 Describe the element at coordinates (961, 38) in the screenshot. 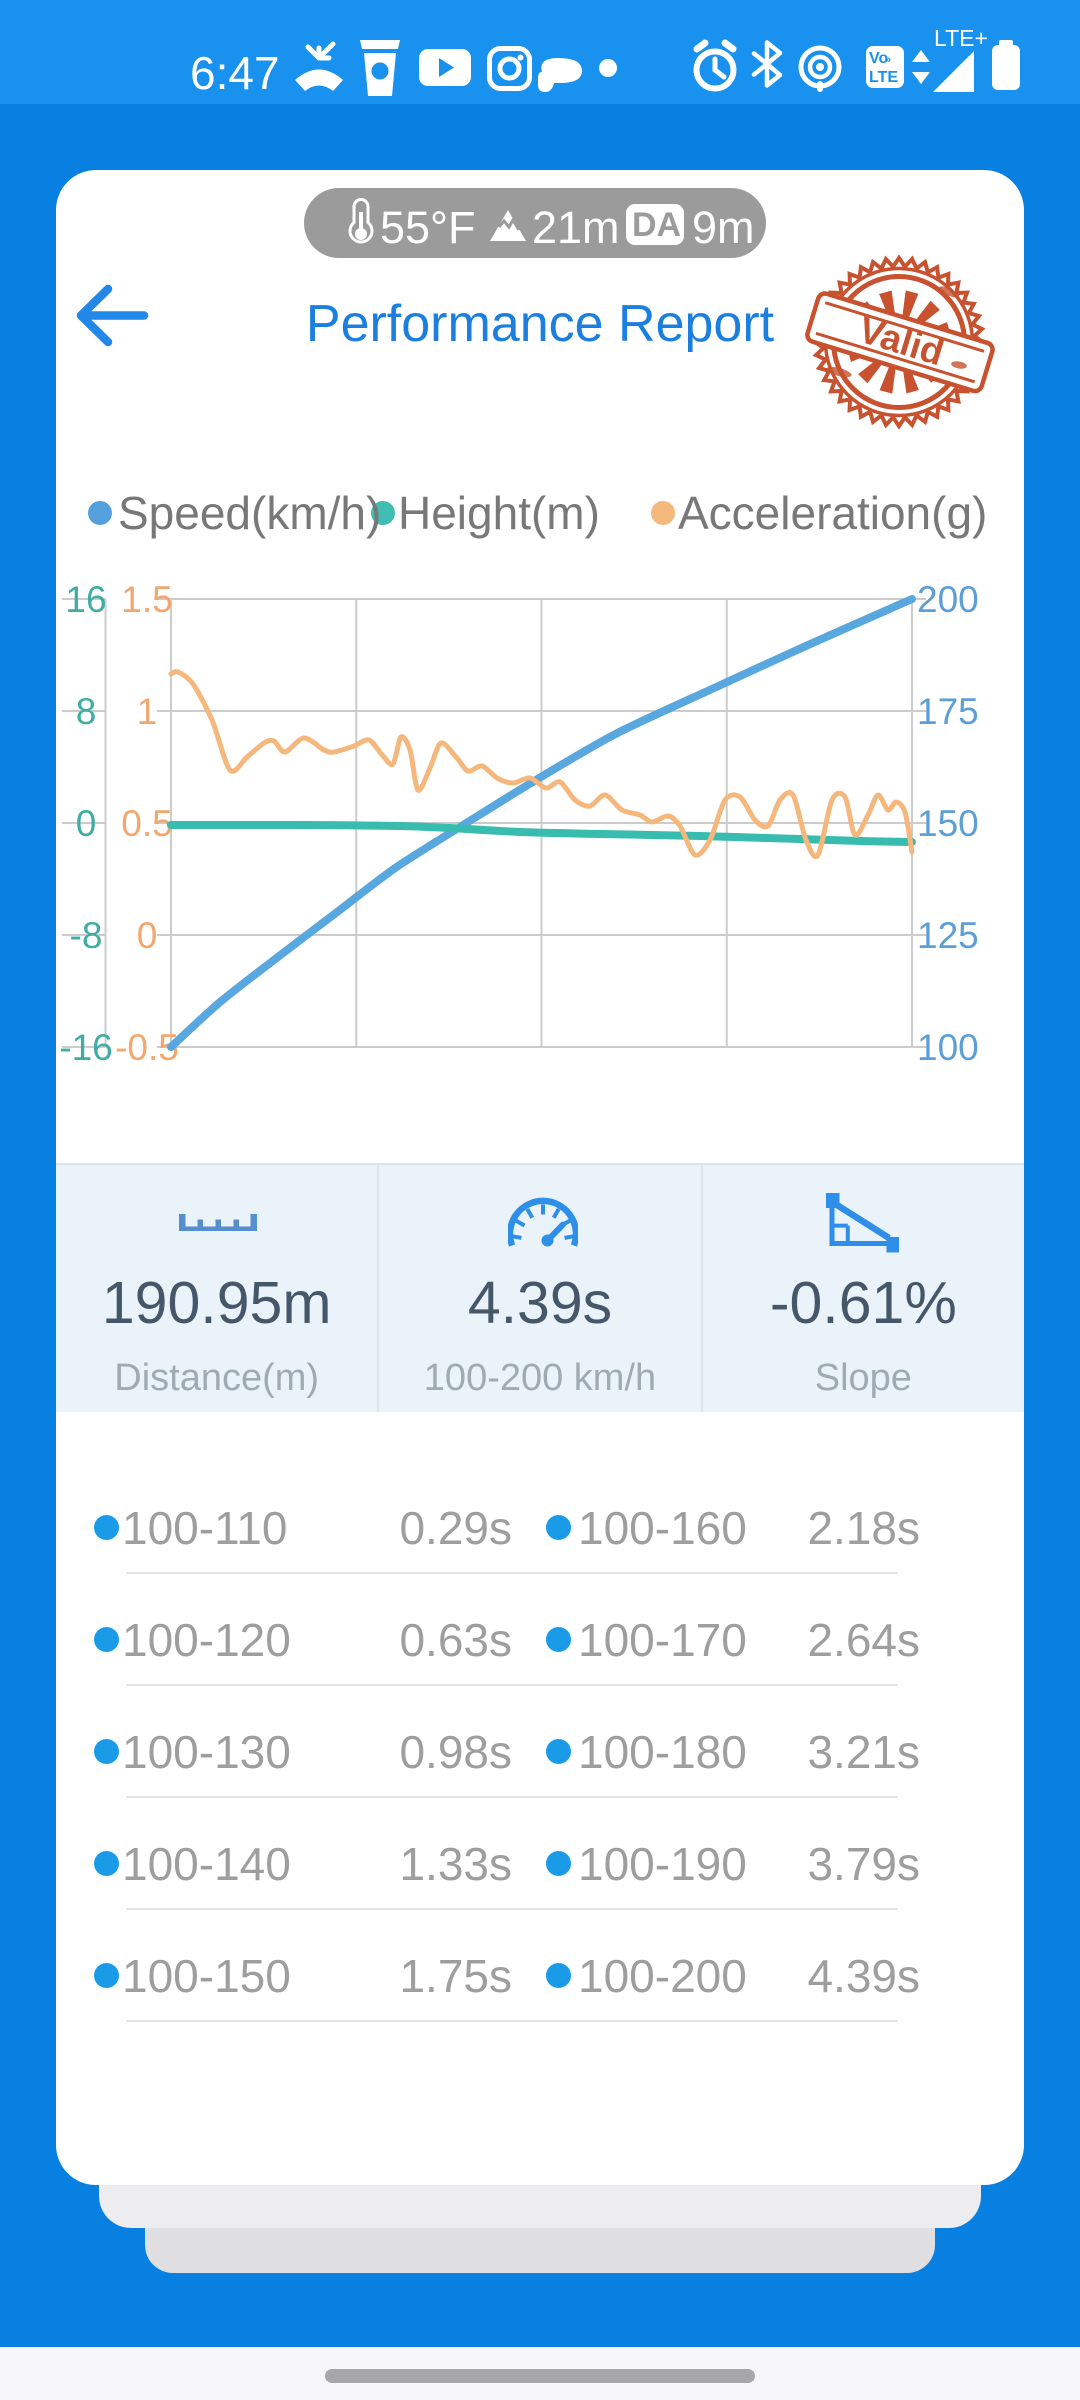

I see `svg-text: LTE+` at that location.